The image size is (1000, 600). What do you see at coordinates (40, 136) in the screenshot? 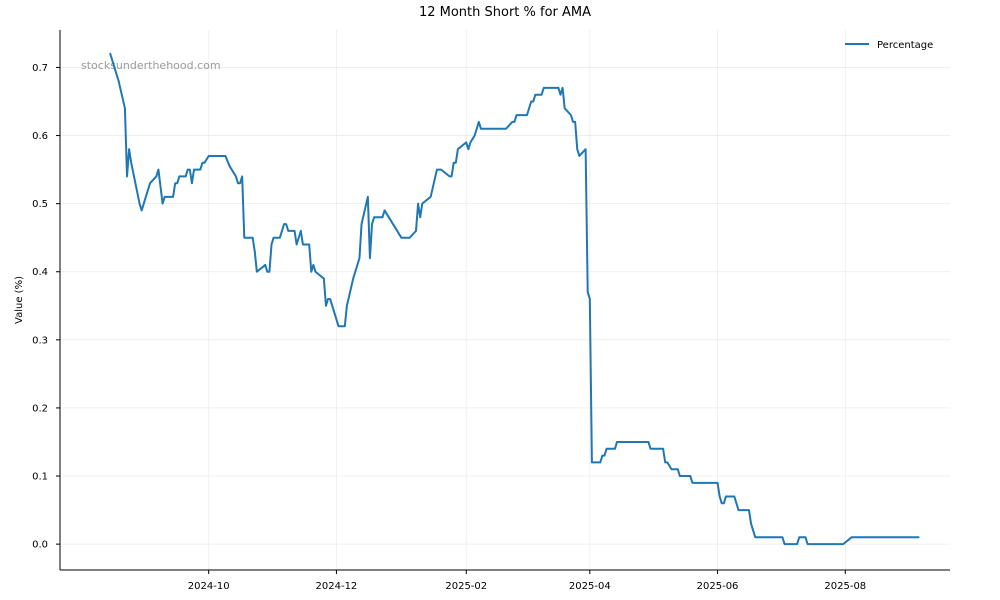
I see `y-tick-label: 0.6` at bounding box center [40, 136].